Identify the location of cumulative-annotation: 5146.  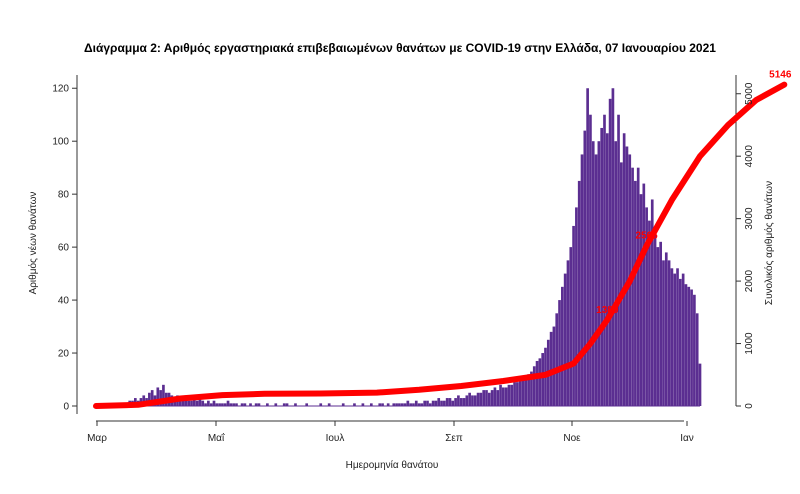
(780, 75).